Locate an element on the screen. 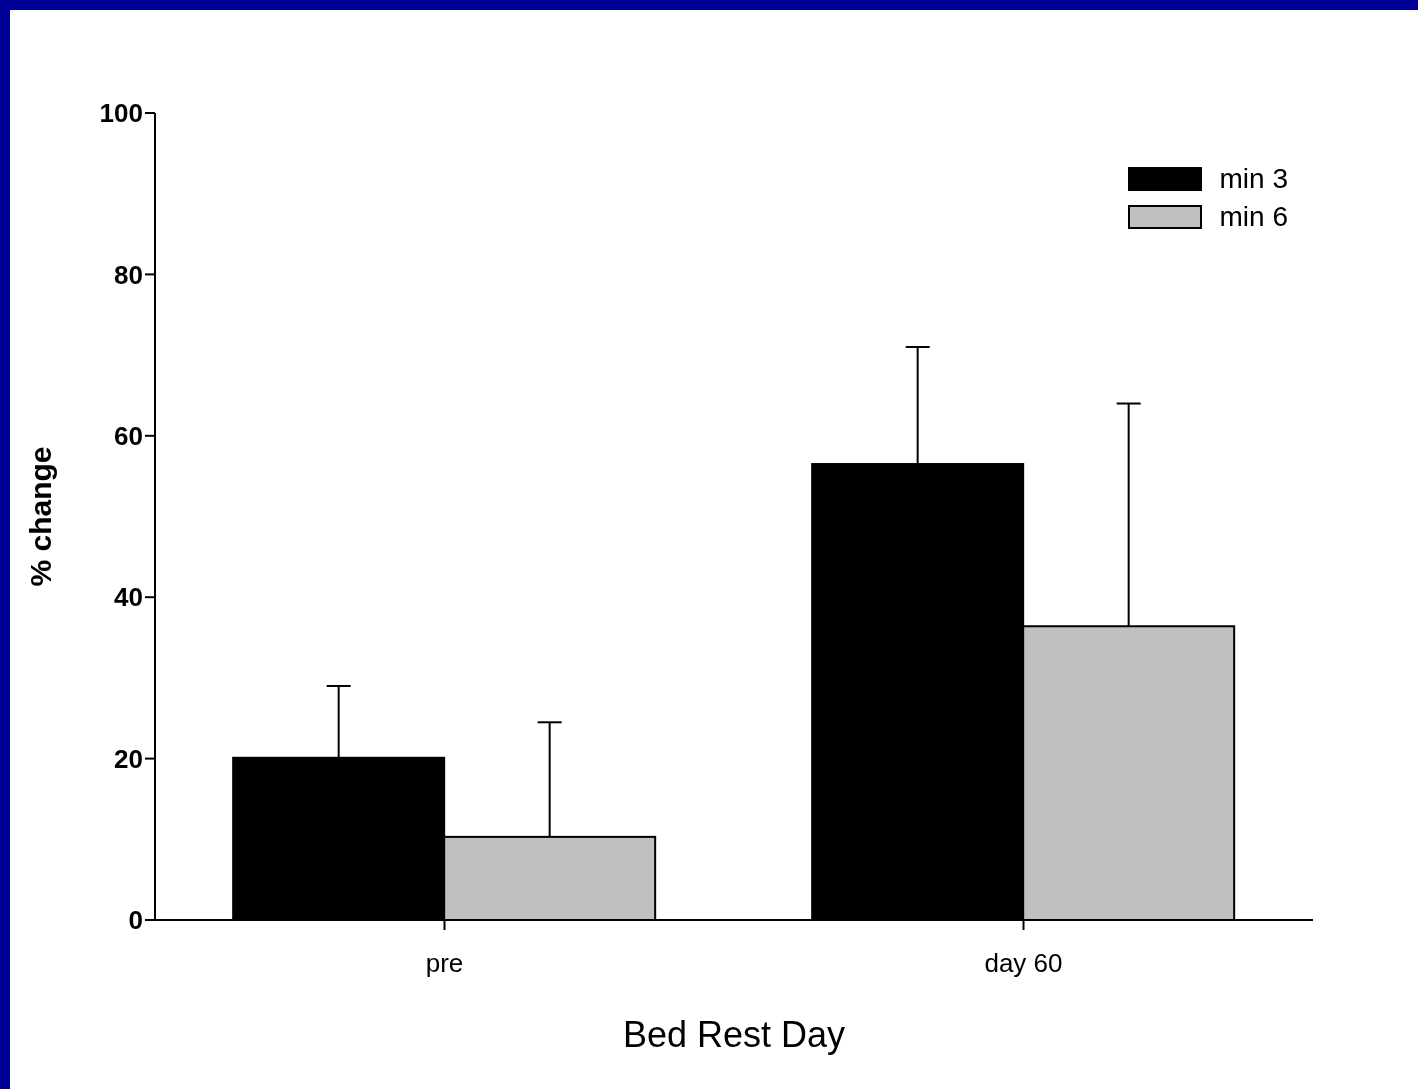  y-axis-title: % change is located at coordinates (40, 516).